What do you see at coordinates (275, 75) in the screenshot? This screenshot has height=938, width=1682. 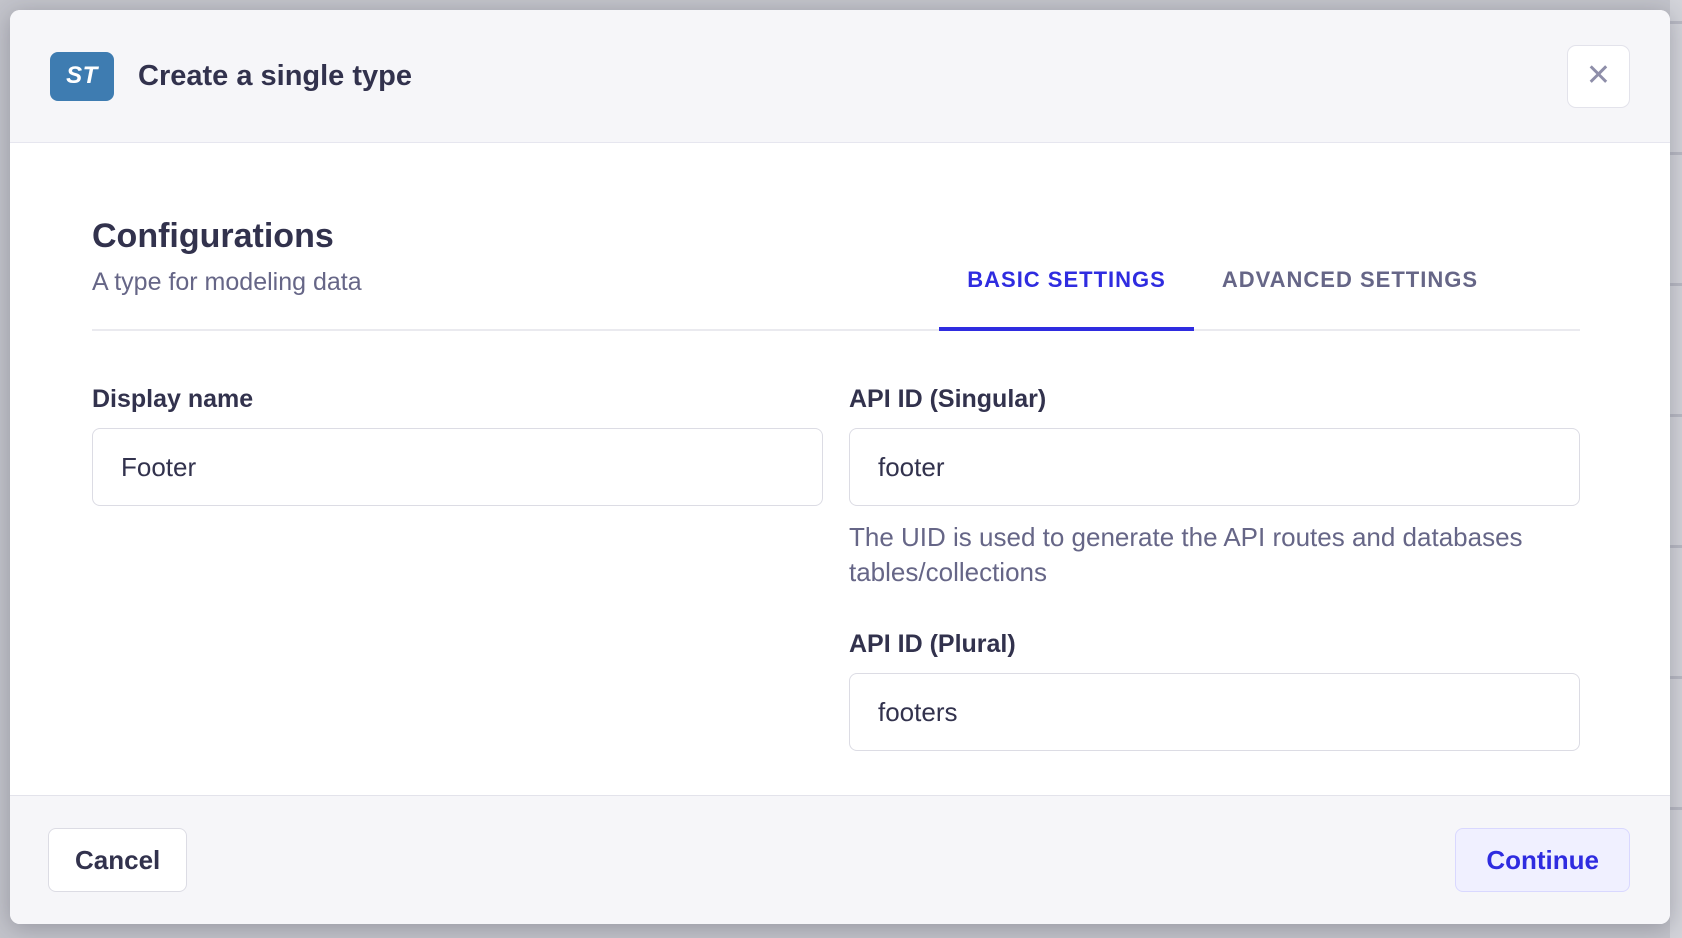 I see `modal-title: Create a single type` at bounding box center [275, 75].